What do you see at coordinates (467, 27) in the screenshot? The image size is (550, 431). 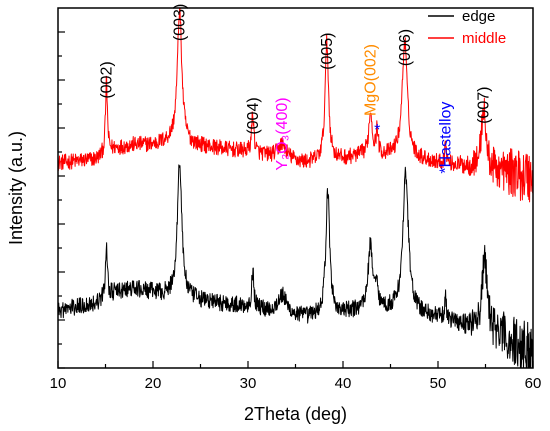 I see `legend: edge middle` at bounding box center [467, 27].